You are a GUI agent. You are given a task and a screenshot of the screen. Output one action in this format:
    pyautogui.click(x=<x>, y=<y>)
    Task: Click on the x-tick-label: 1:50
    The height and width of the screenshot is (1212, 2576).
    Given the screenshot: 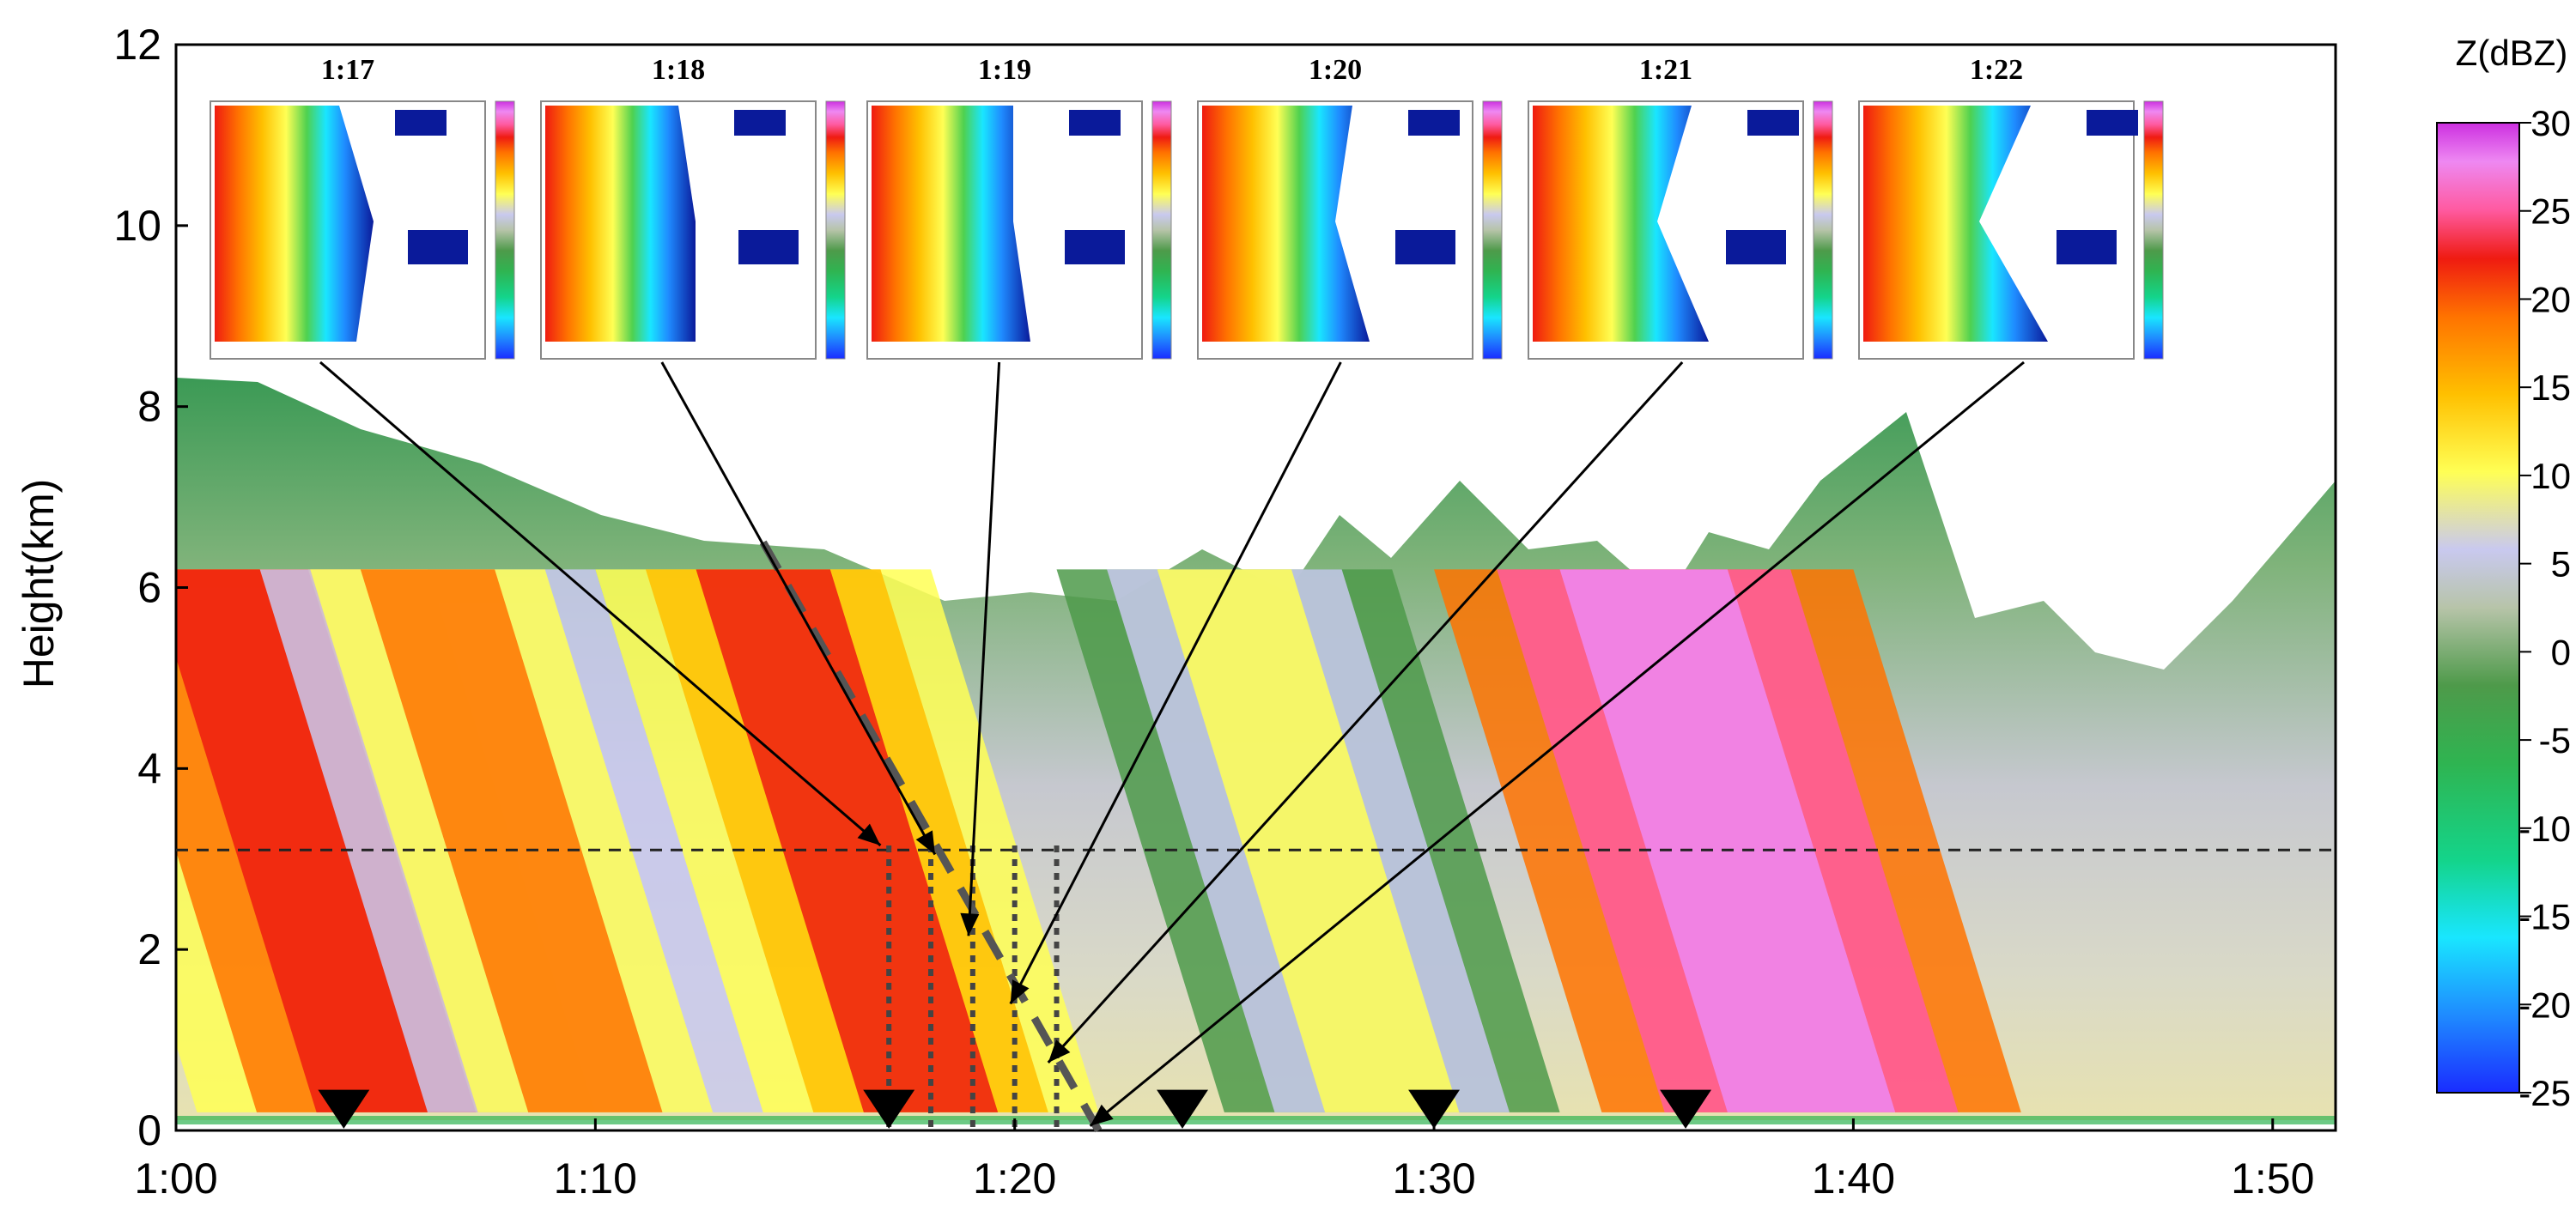 What is the action you would take?
    pyautogui.click(x=2273, y=1178)
    